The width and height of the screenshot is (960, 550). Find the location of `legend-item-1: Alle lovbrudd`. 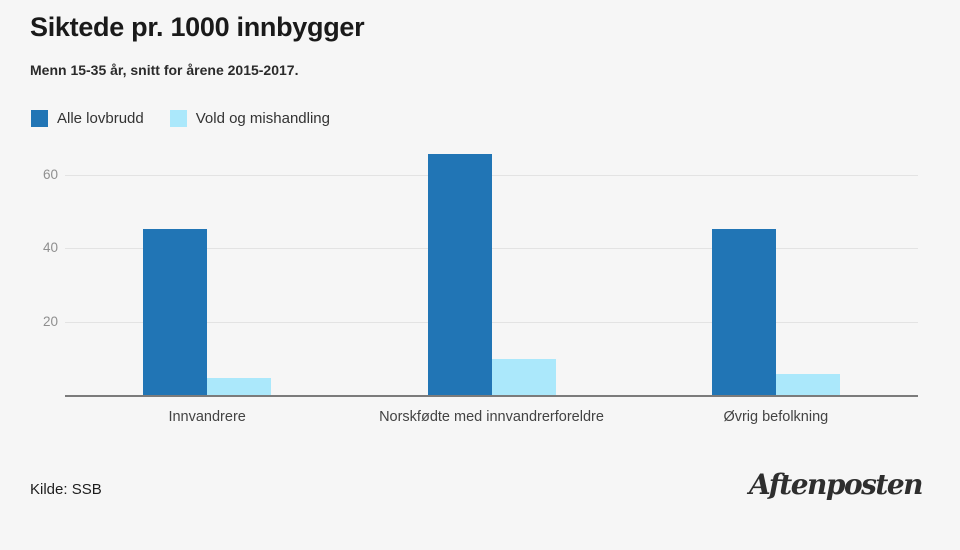

legend-item-1: Alle lovbrudd is located at coordinates (87, 118).